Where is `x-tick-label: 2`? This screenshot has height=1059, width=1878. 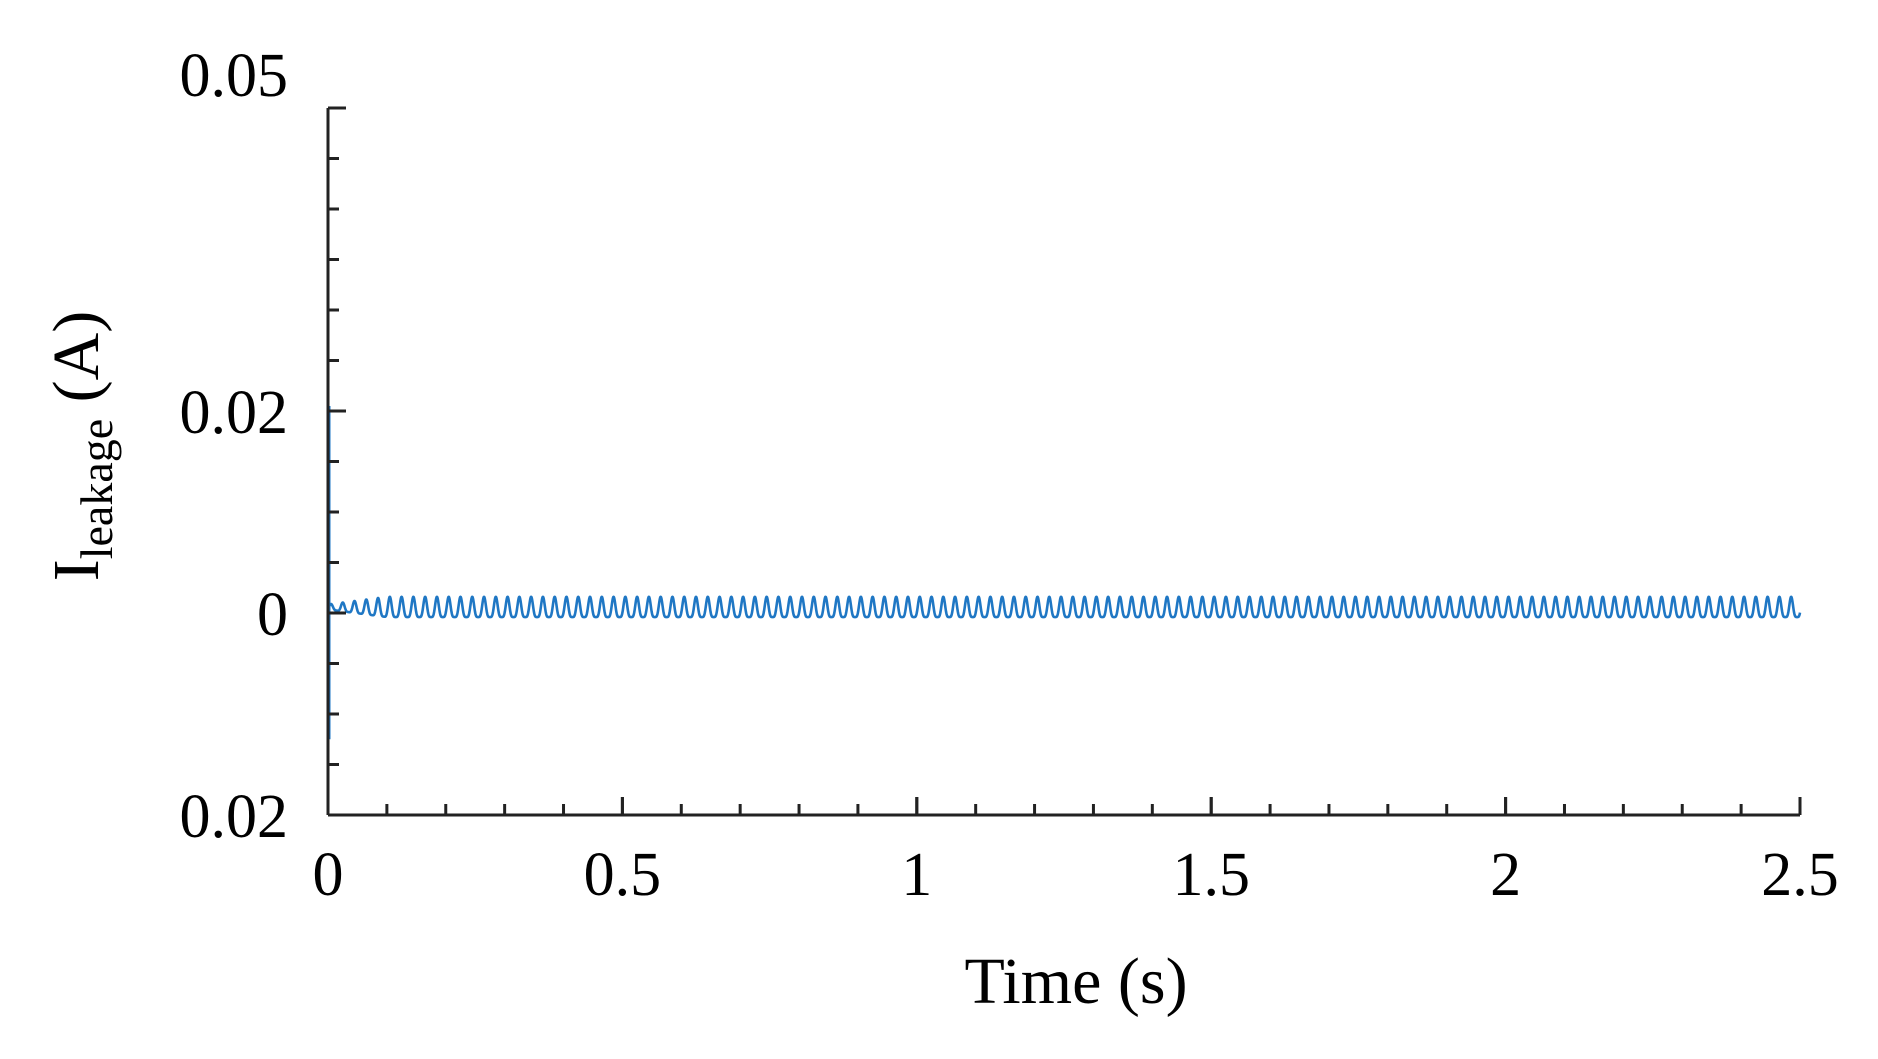
x-tick-label: 2 is located at coordinates (1505, 875).